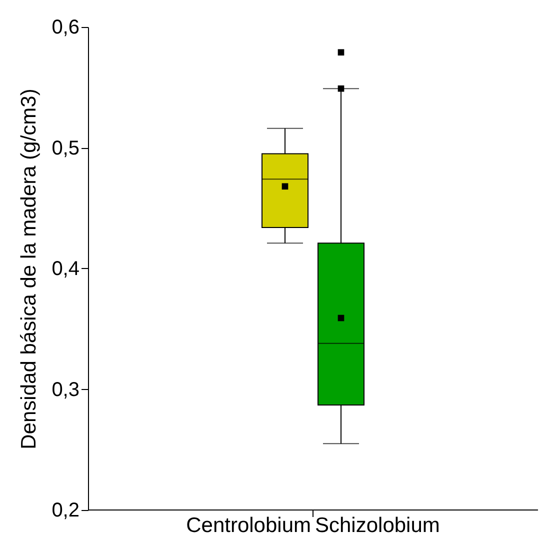 Image resolution: width=539 pixels, height=540 pixels. I want to click on x-tick-label: Centrolobium, so click(248, 525).